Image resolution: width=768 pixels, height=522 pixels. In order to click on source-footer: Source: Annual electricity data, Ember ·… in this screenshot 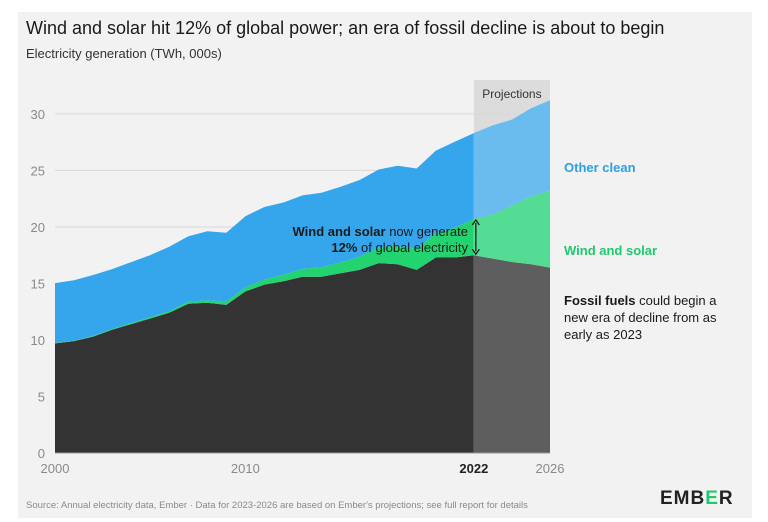, I will do `click(277, 505)`.